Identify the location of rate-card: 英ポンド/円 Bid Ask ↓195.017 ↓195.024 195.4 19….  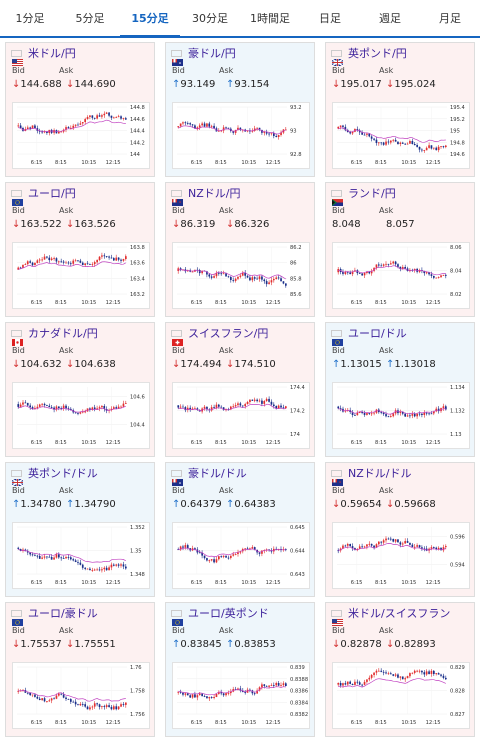
(400, 109).